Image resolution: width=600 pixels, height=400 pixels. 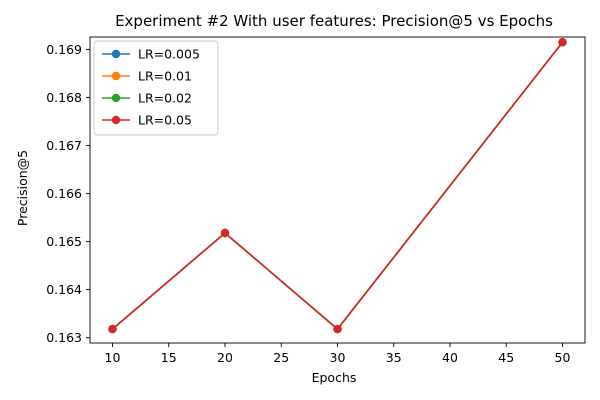 What do you see at coordinates (169, 54) in the screenshot?
I see `legend-label: LR=0.005` at bounding box center [169, 54].